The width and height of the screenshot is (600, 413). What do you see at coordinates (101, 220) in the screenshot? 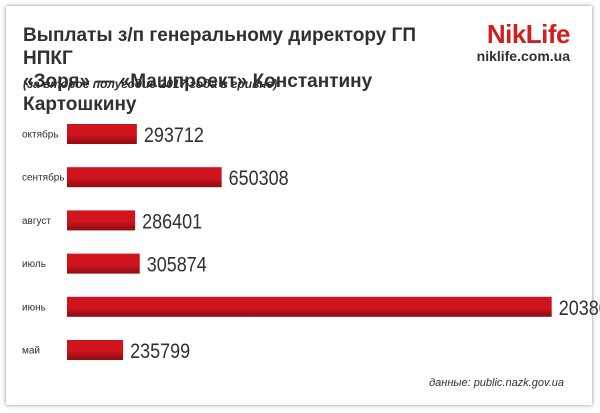
I see `bar-август` at bounding box center [101, 220].